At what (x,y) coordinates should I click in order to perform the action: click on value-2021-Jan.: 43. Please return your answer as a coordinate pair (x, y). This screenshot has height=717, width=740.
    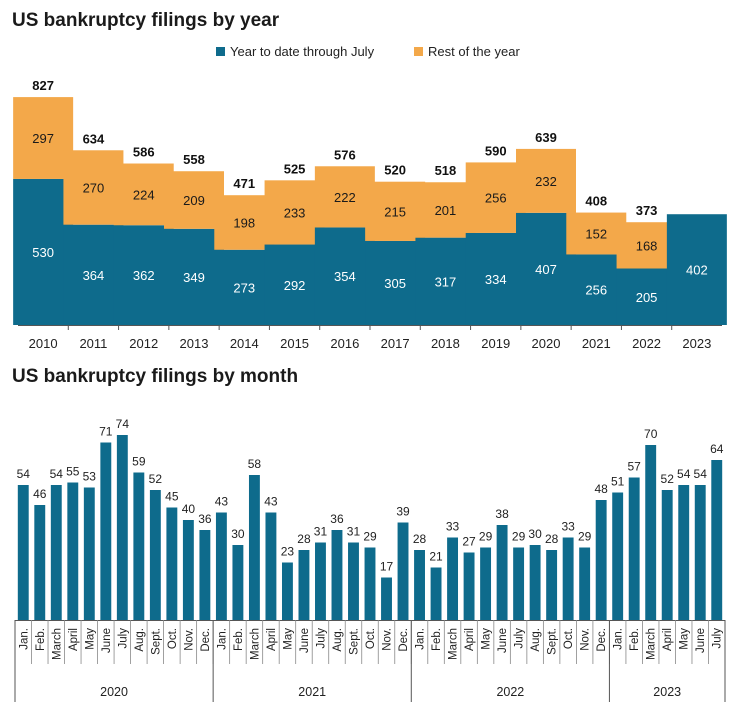
    Looking at the image, I should click on (222, 502).